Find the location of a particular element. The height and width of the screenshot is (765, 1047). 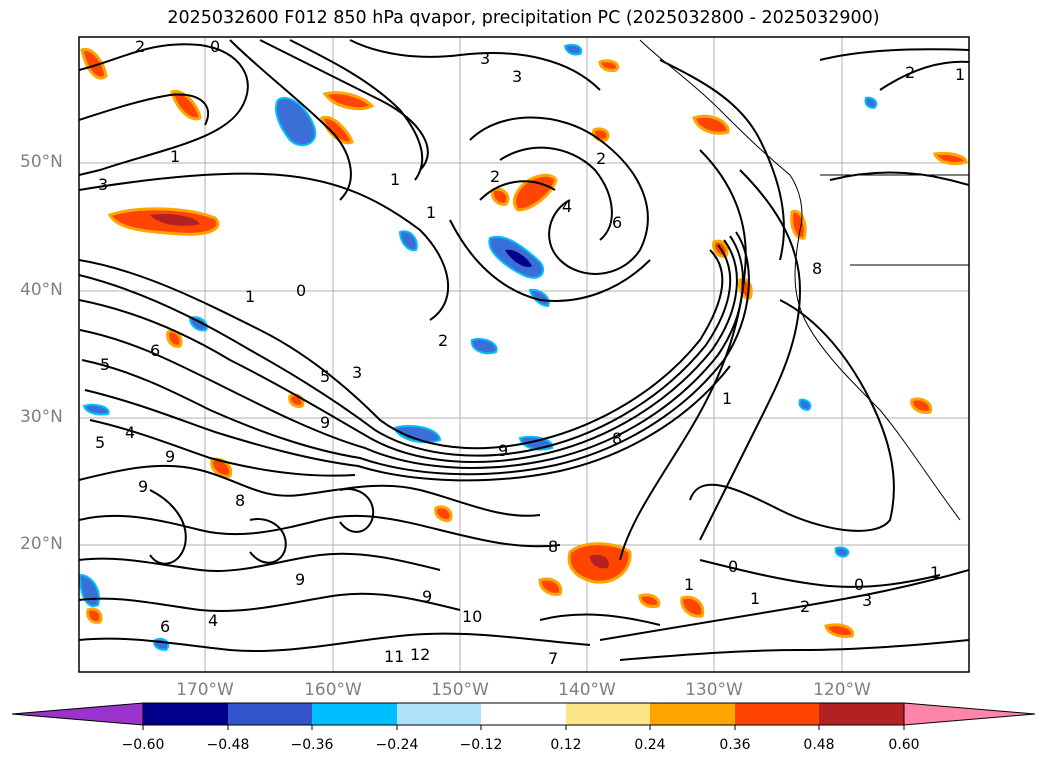

lon-label-120w: 120°W is located at coordinates (842, 690).